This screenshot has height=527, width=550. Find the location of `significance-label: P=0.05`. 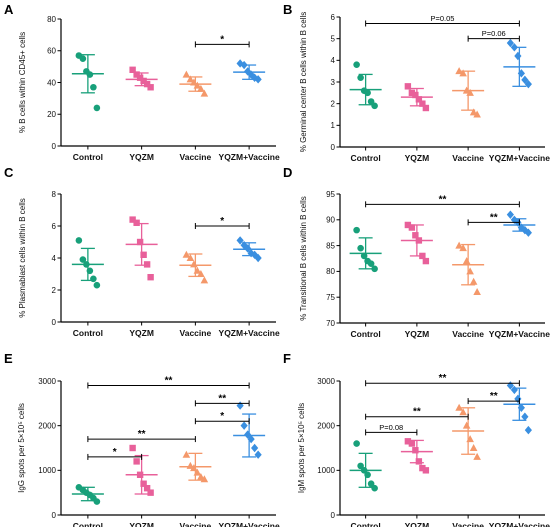

significance-label: P=0.05 is located at coordinates (443, 18).